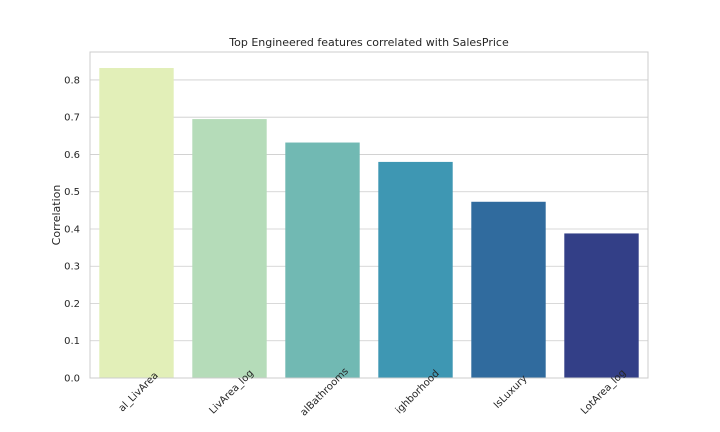 The height and width of the screenshot is (432, 720). I want to click on y-tick-label: 0.5, so click(72, 192).